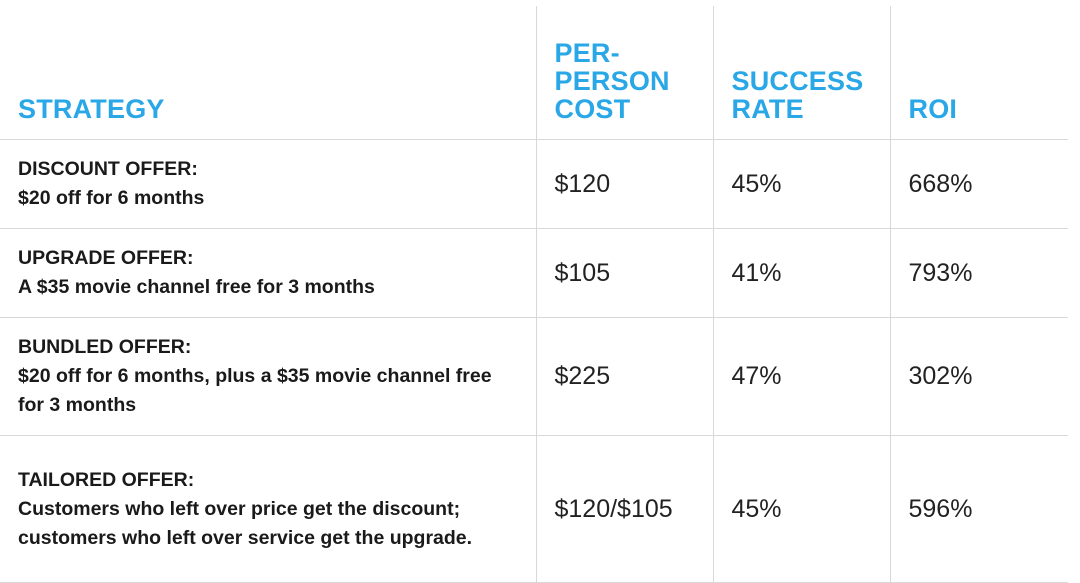 The height and width of the screenshot is (583, 1080). Describe the element at coordinates (801, 376) in the screenshot. I see `success-rate-cell: 47%` at that location.